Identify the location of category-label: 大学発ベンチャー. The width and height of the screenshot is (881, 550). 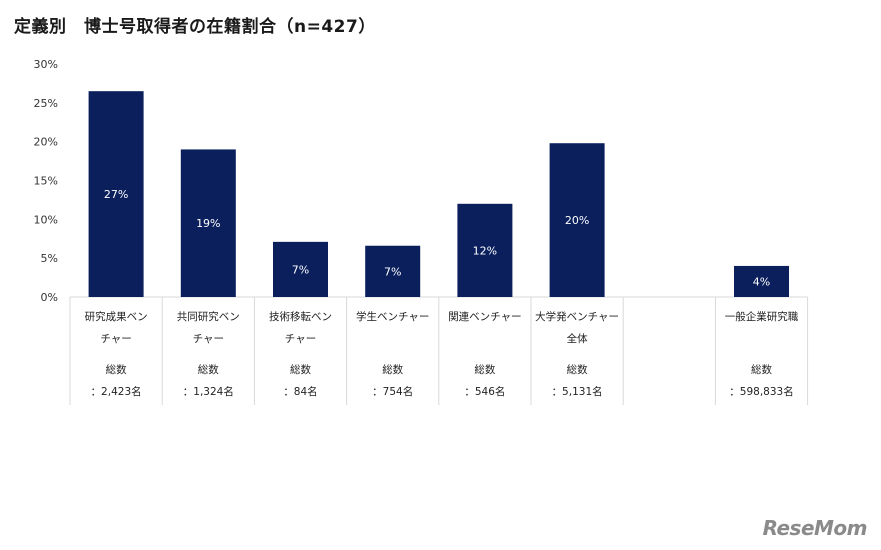
(577, 316).